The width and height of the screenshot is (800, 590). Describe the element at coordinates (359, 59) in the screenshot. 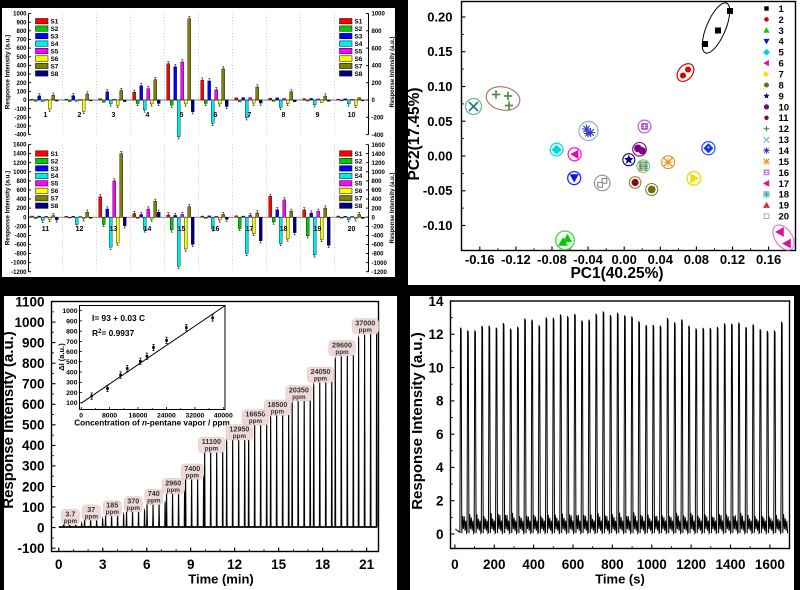

I see `svg-text: S6` at that location.